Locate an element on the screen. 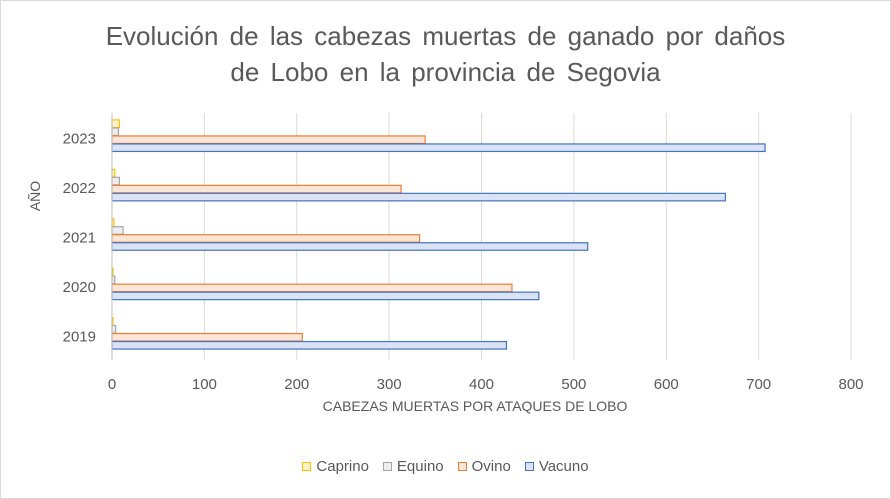 Image resolution: width=891 pixels, height=499 pixels. y-axis-title: AÑO is located at coordinates (35, 196).